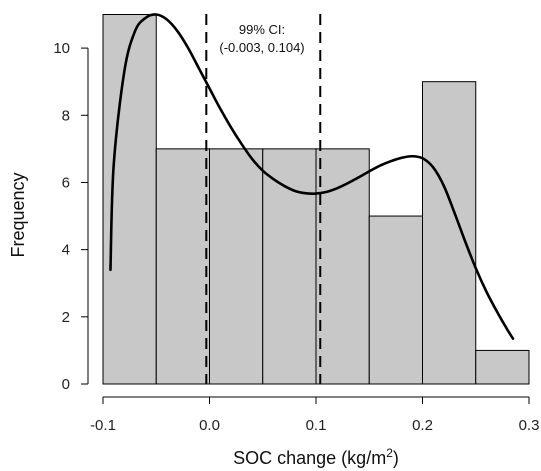 Image resolution: width=541 pixels, height=471 pixels. Describe the element at coordinates (103, 425) in the screenshot. I see `x-axis-tick-label: -0.1` at that location.